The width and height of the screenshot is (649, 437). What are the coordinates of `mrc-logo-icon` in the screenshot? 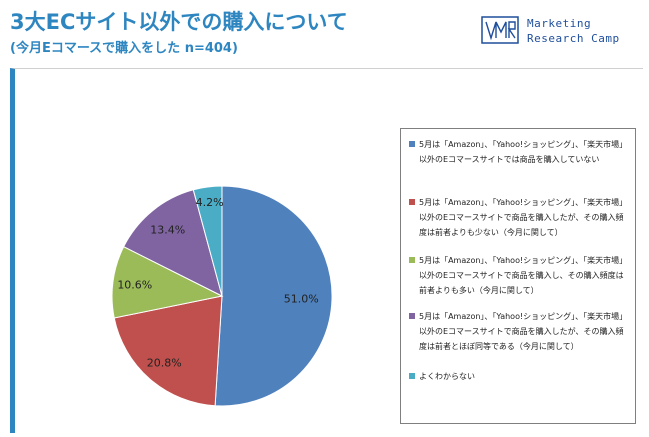 It's located at (500, 30).